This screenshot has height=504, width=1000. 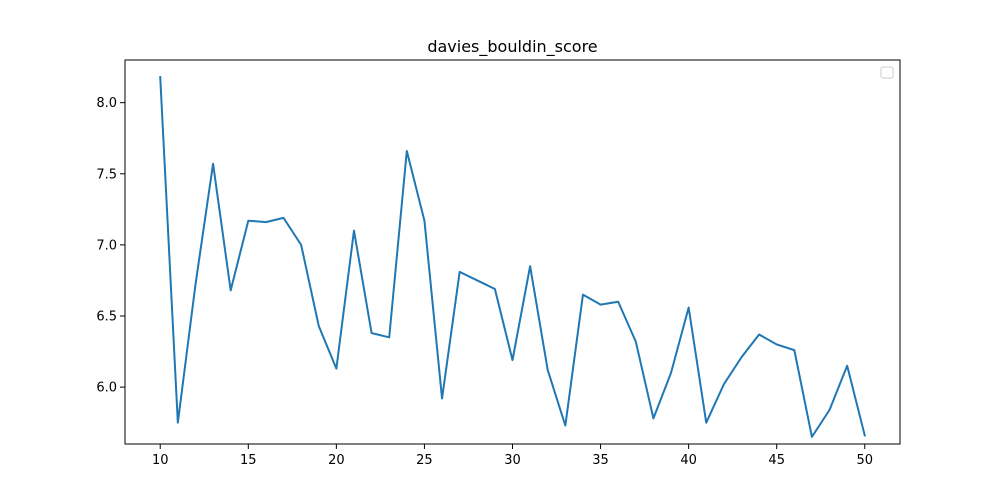 I want to click on legend-box, so click(x=887, y=72).